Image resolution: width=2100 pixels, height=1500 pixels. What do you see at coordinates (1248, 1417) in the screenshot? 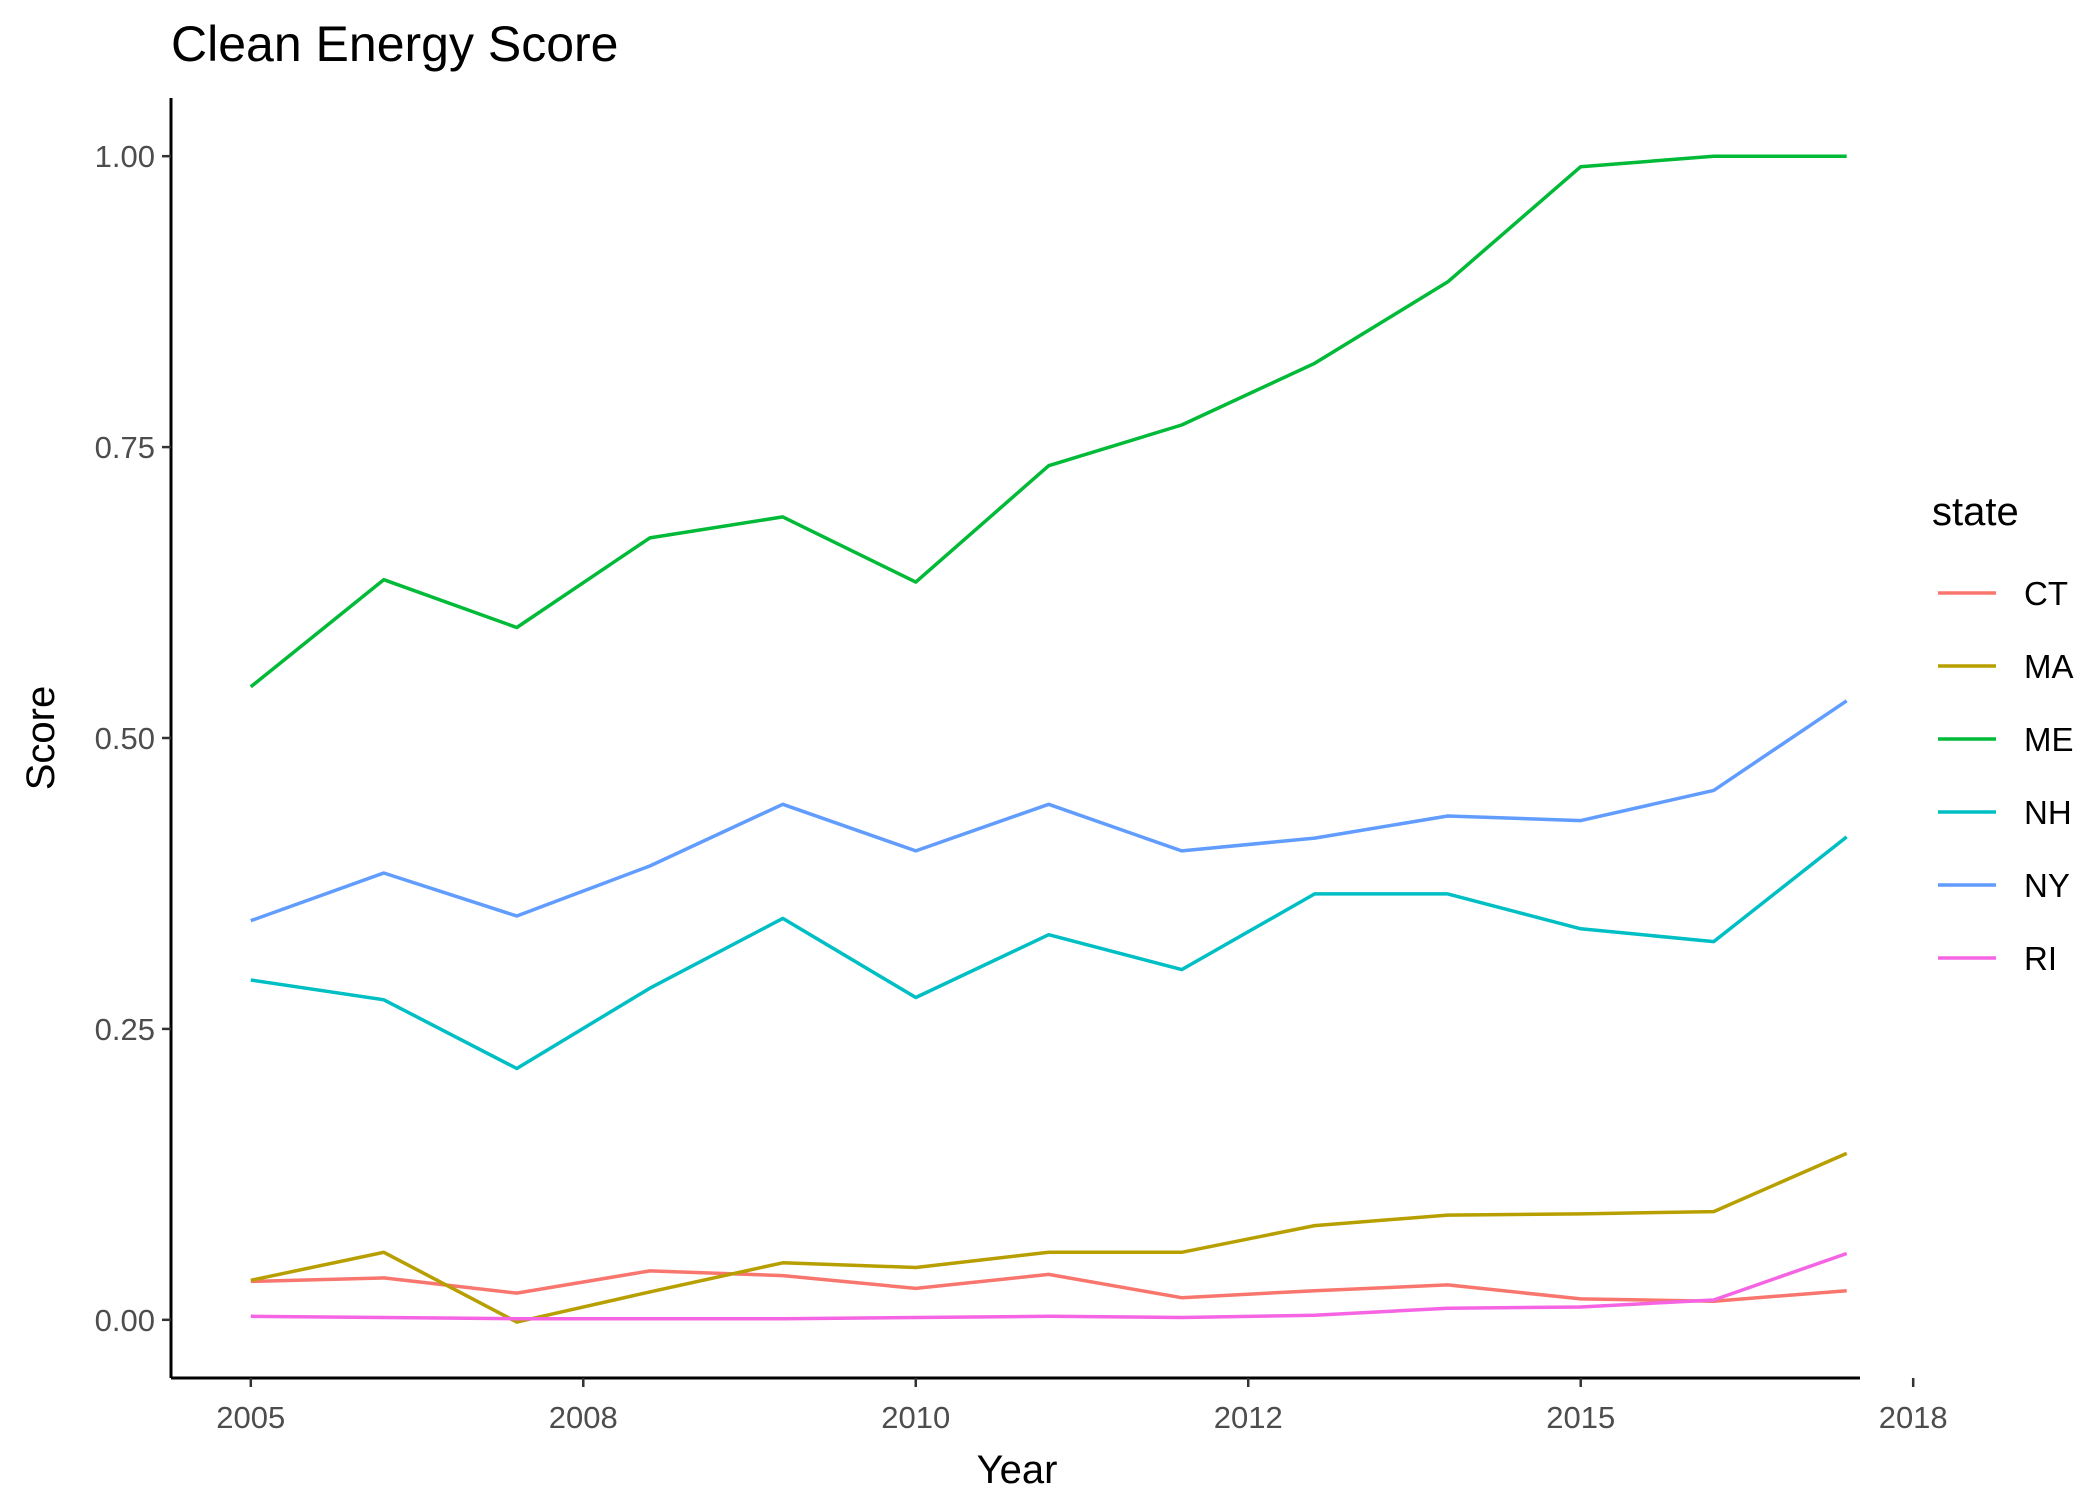
I see `x-tick-label: 2012` at bounding box center [1248, 1417].